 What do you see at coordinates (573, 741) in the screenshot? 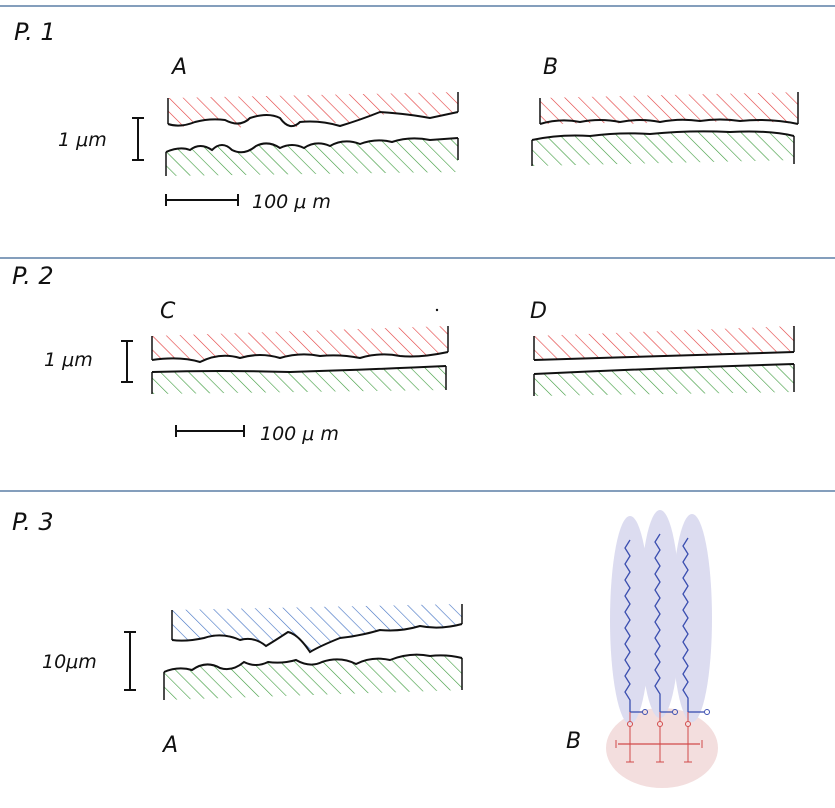
I see `p3-label-b: B` at bounding box center [573, 741].